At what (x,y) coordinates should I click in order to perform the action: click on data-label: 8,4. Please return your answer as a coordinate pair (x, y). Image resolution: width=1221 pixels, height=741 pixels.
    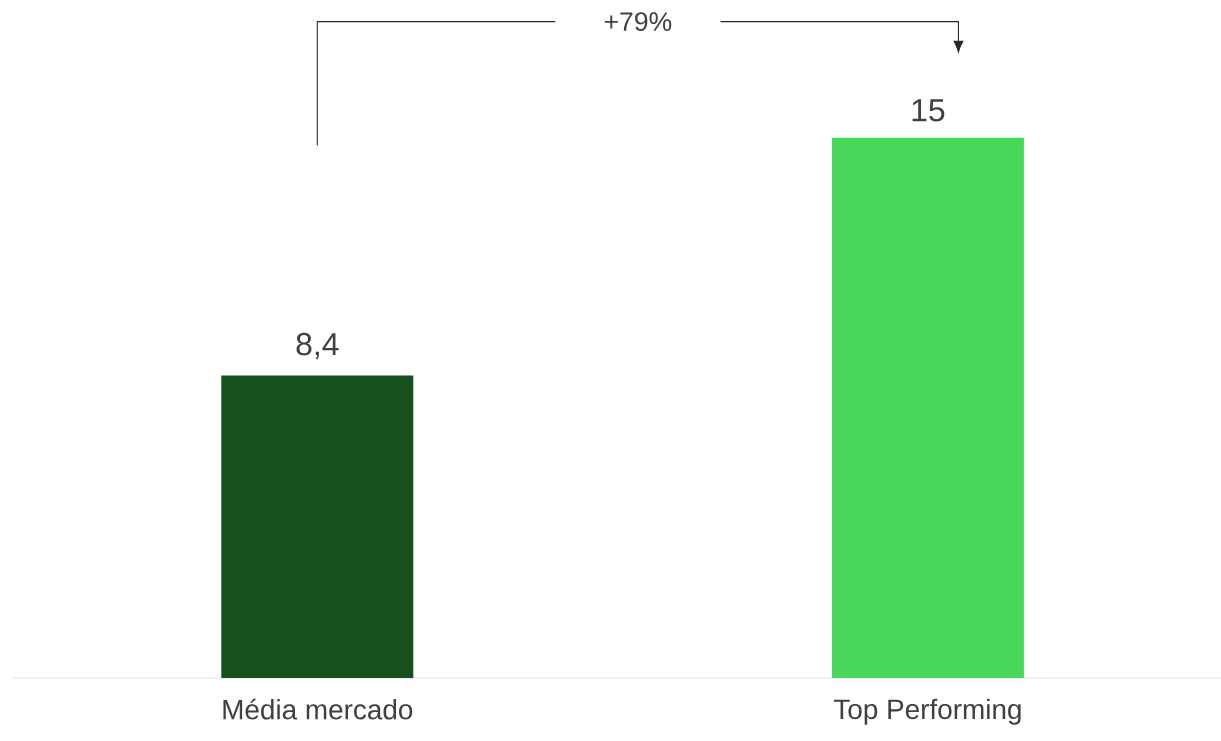
    Looking at the image, I should click on (317, 346).